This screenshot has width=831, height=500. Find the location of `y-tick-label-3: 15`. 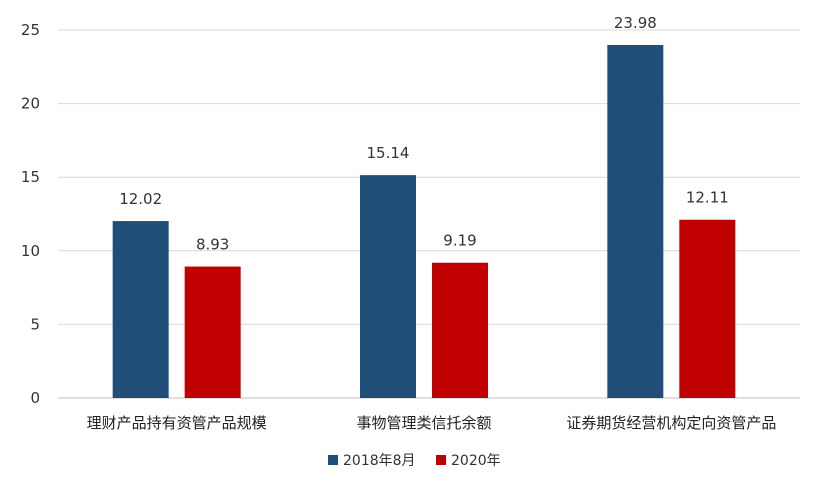

y-tick-label-3: 15 is located at coordinates (30, 177).